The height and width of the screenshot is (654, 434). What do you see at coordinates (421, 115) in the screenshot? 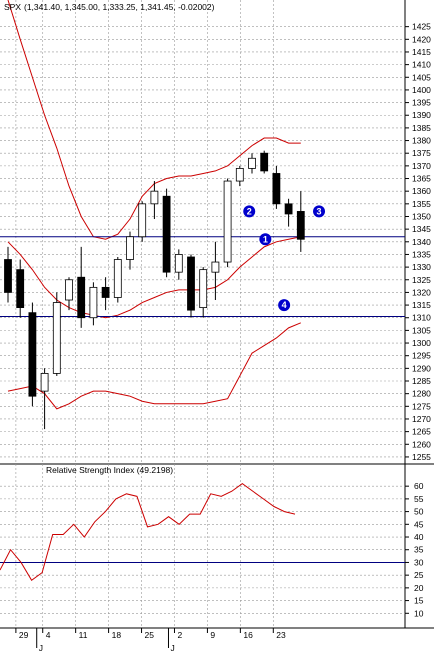
I see `price-y-tick-label: 1390` at bounding box center [421, 115].